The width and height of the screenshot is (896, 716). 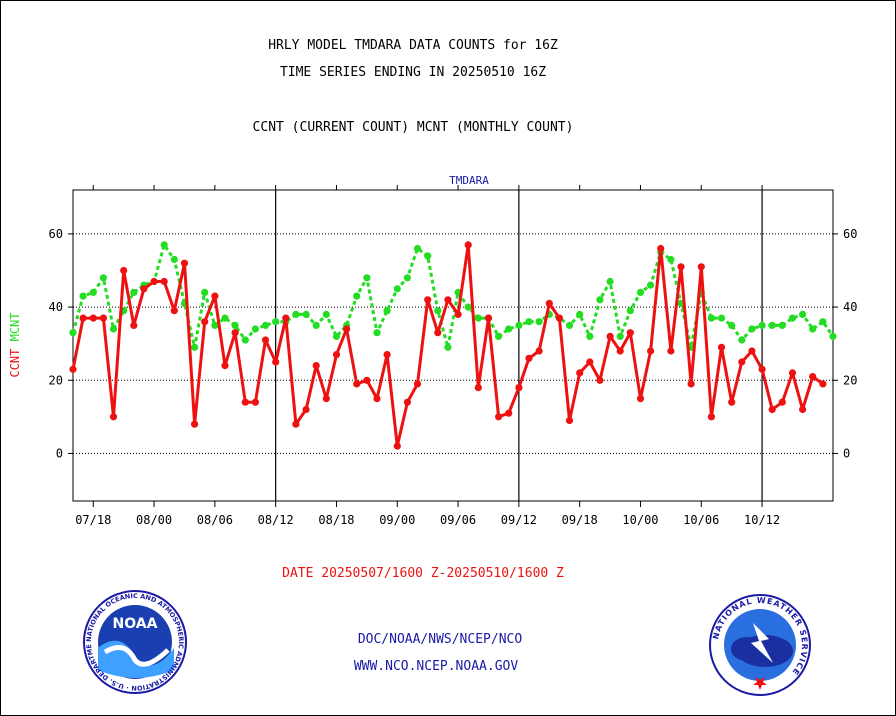 What do you see at coordinates (519, 520) in the screenshot?
I see `x-tick-label: 09/12` at bounding box center [519, 520].